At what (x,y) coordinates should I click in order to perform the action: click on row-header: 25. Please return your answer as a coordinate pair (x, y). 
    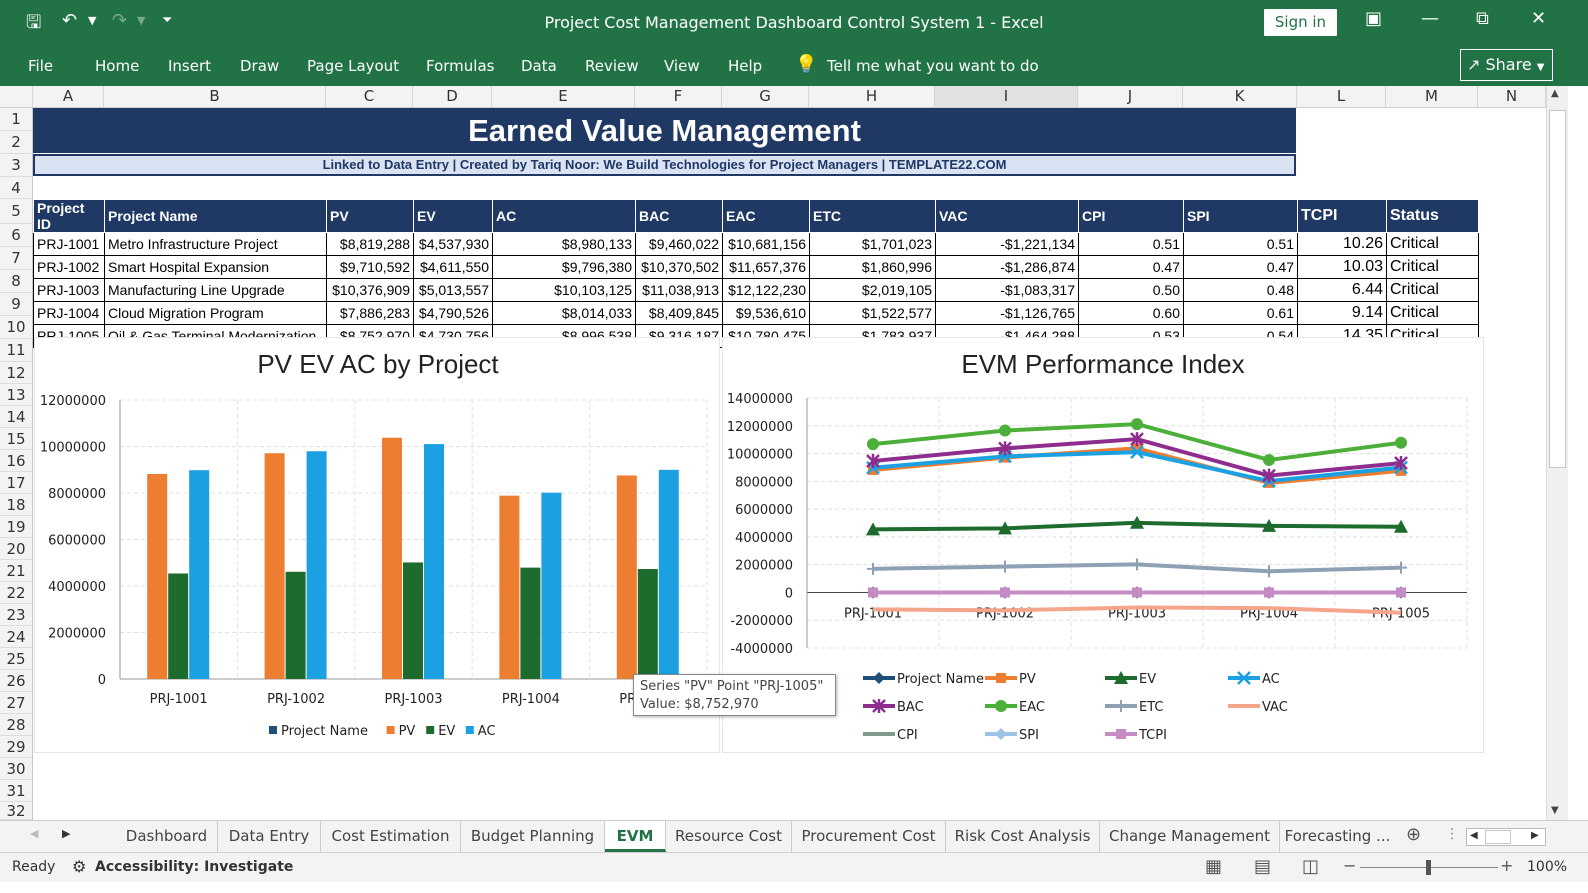
    Looking at the image, I should click on (16, 659).